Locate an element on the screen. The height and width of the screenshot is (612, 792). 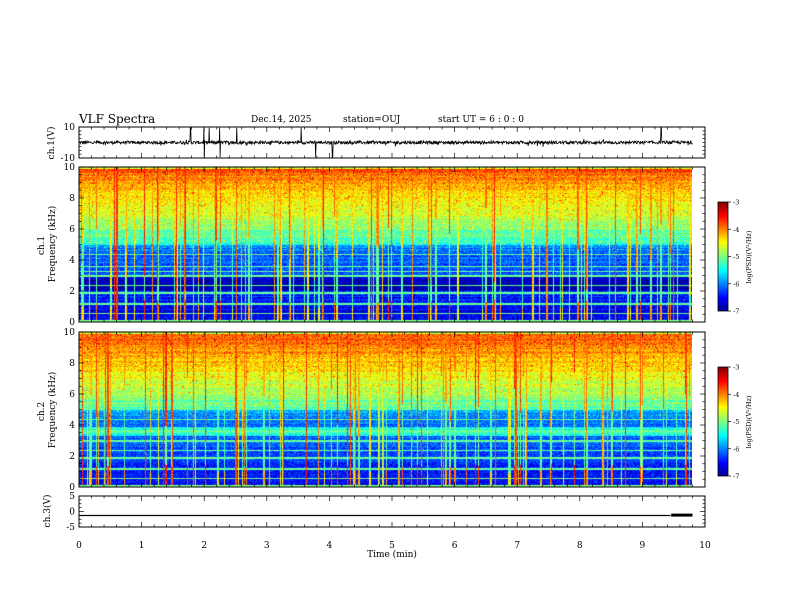
ch1-spectrogram-ylabel: ch.1 Frequency (kHz) is located at coordinates (47, 244).